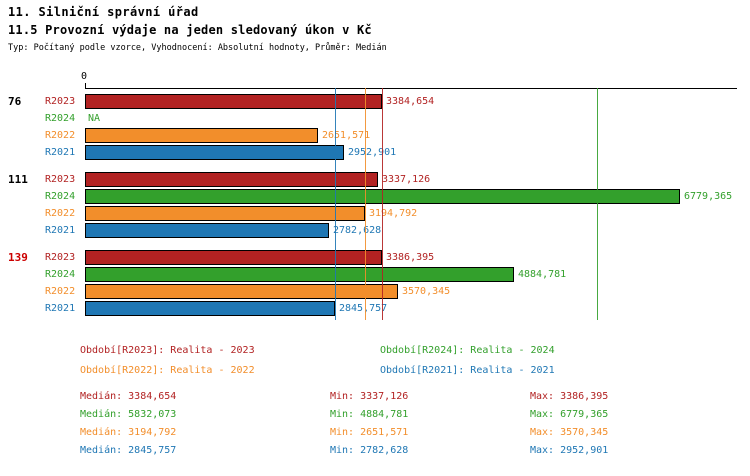 The height and width of the screenshot is (476, 750). I want to click on stat-max-r2023: Max: 3386,395, so click(569, 396).